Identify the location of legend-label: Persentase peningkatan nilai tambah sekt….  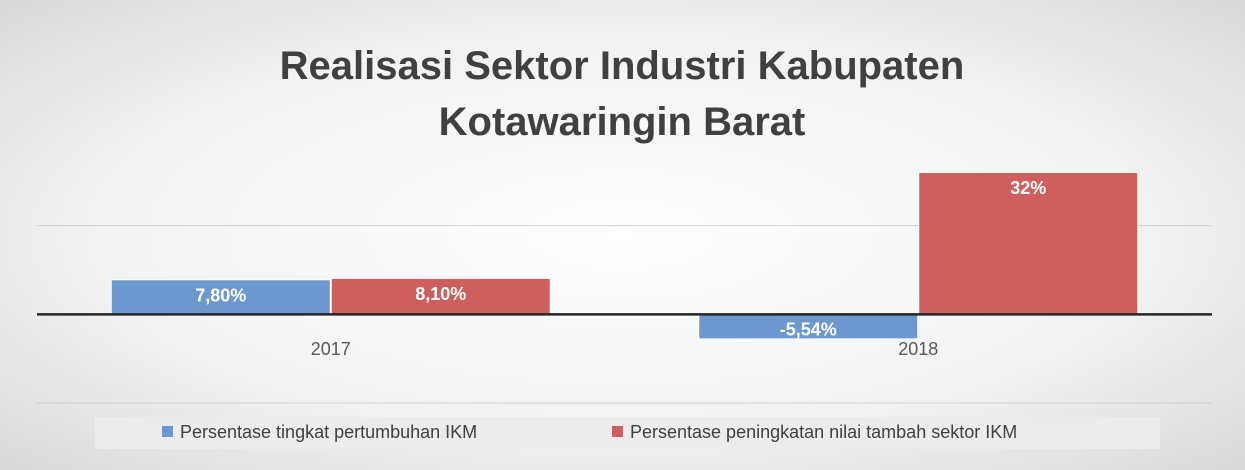
(823, 432).